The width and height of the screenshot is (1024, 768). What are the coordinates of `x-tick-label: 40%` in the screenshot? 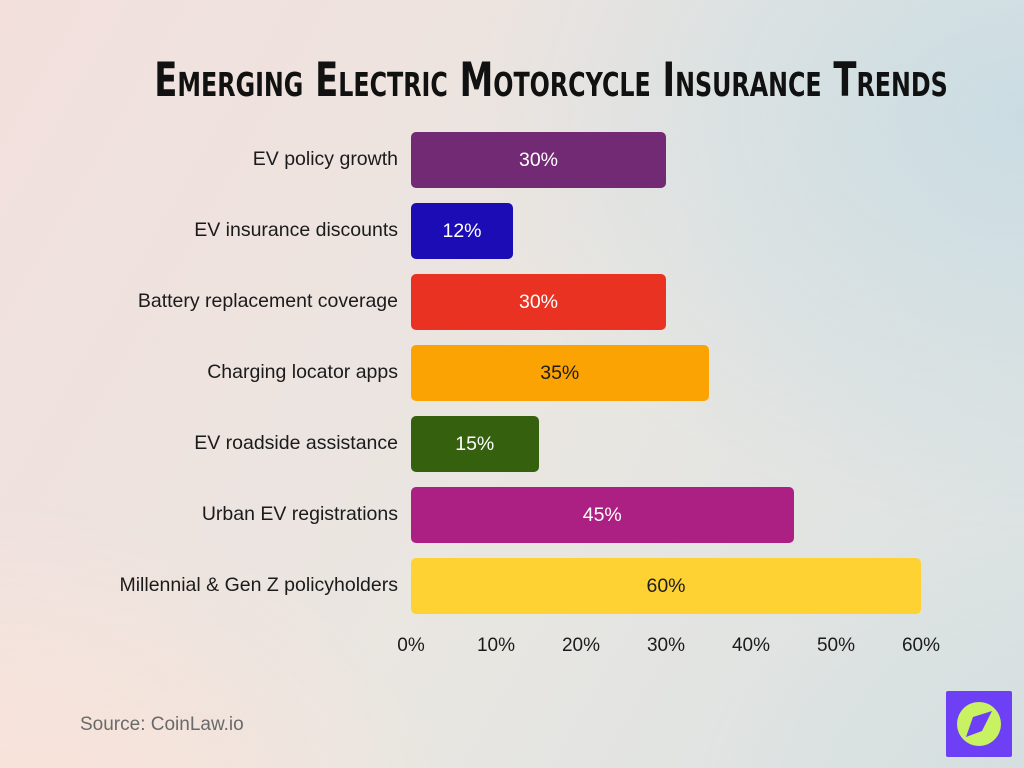 It's located at (751, 645).